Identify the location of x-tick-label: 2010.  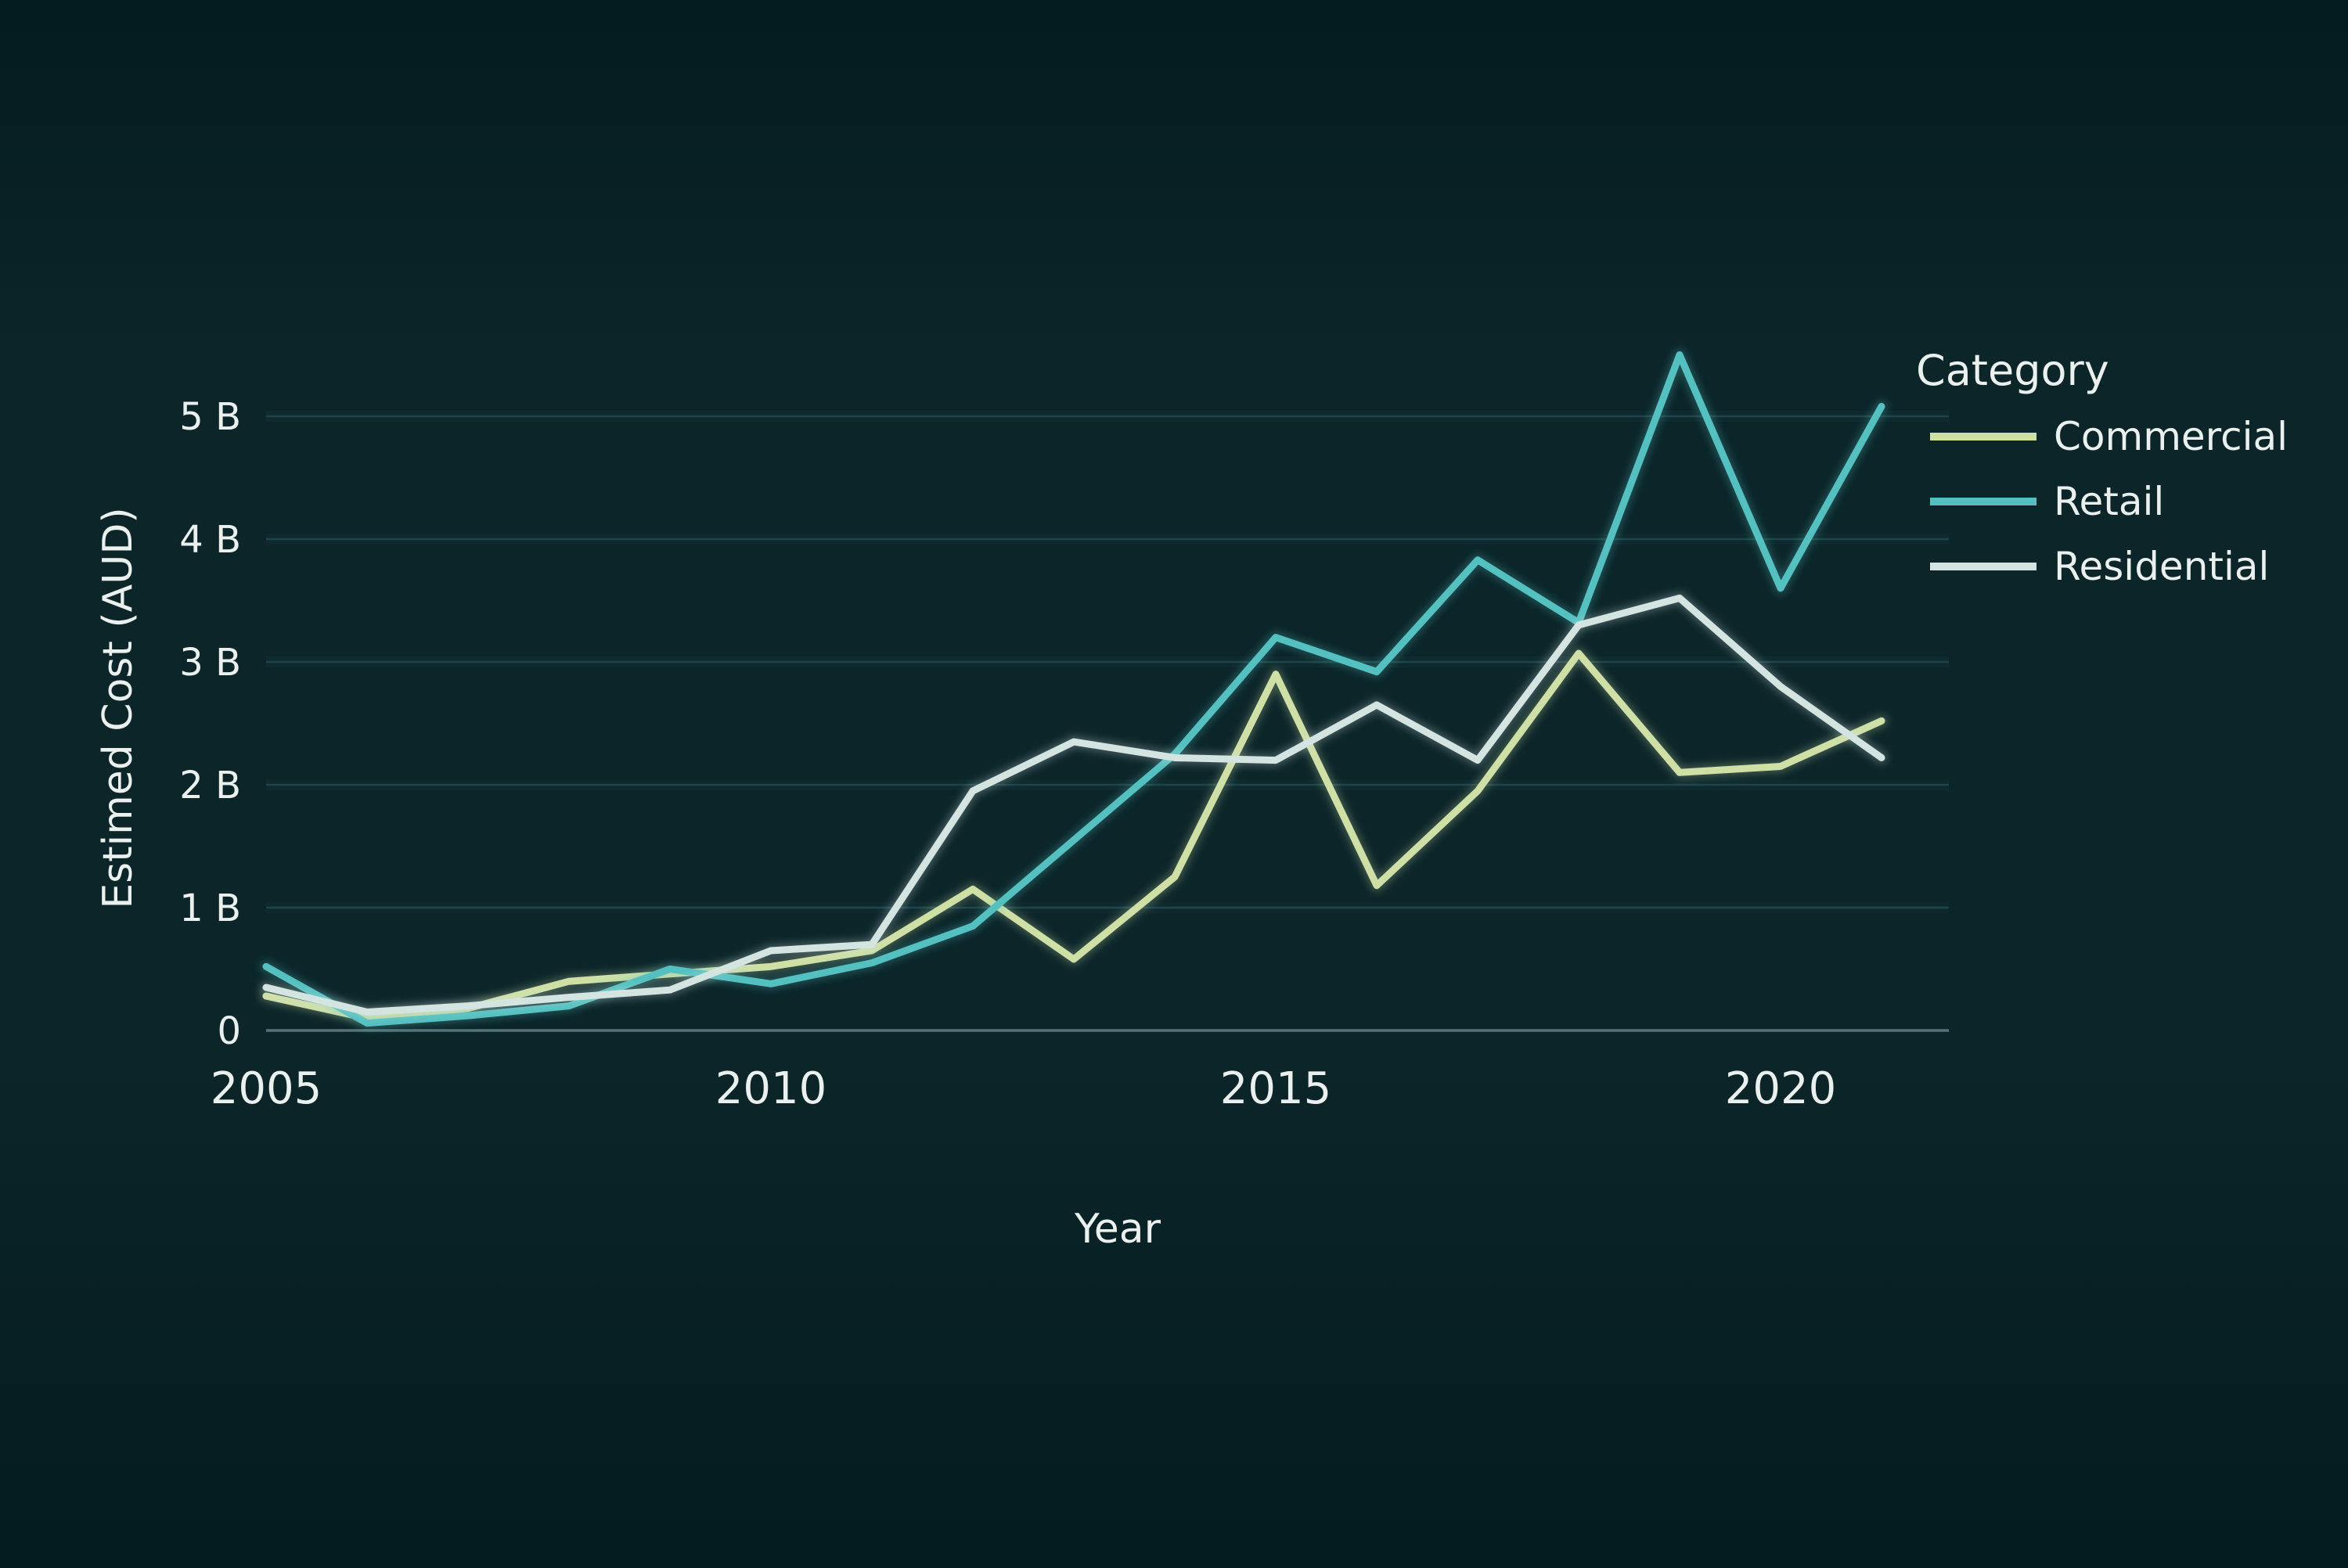
(771, 1088).